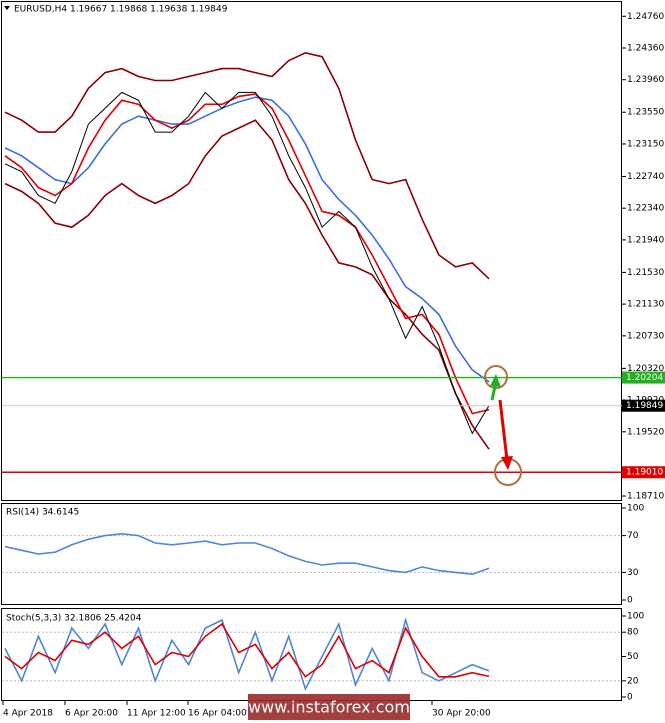  I want to click on y-tick-label: 1.21940, so click(645, 240).